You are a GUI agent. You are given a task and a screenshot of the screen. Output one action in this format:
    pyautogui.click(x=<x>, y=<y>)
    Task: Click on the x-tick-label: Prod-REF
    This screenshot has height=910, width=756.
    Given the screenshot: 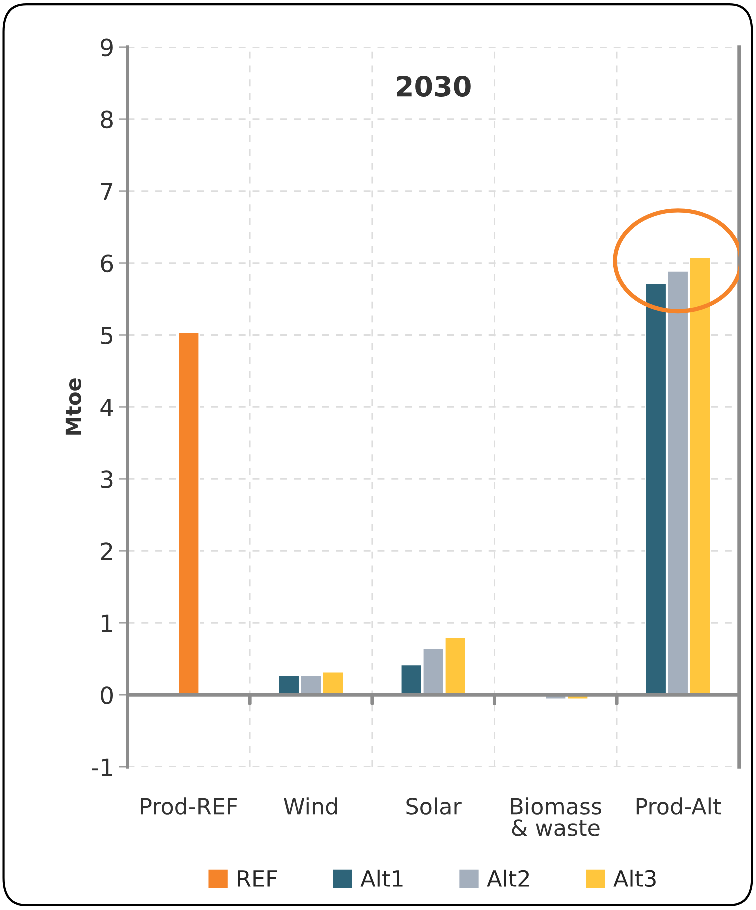 What is the action you would take?
    pyautogui.click(x=189, y=806)
    